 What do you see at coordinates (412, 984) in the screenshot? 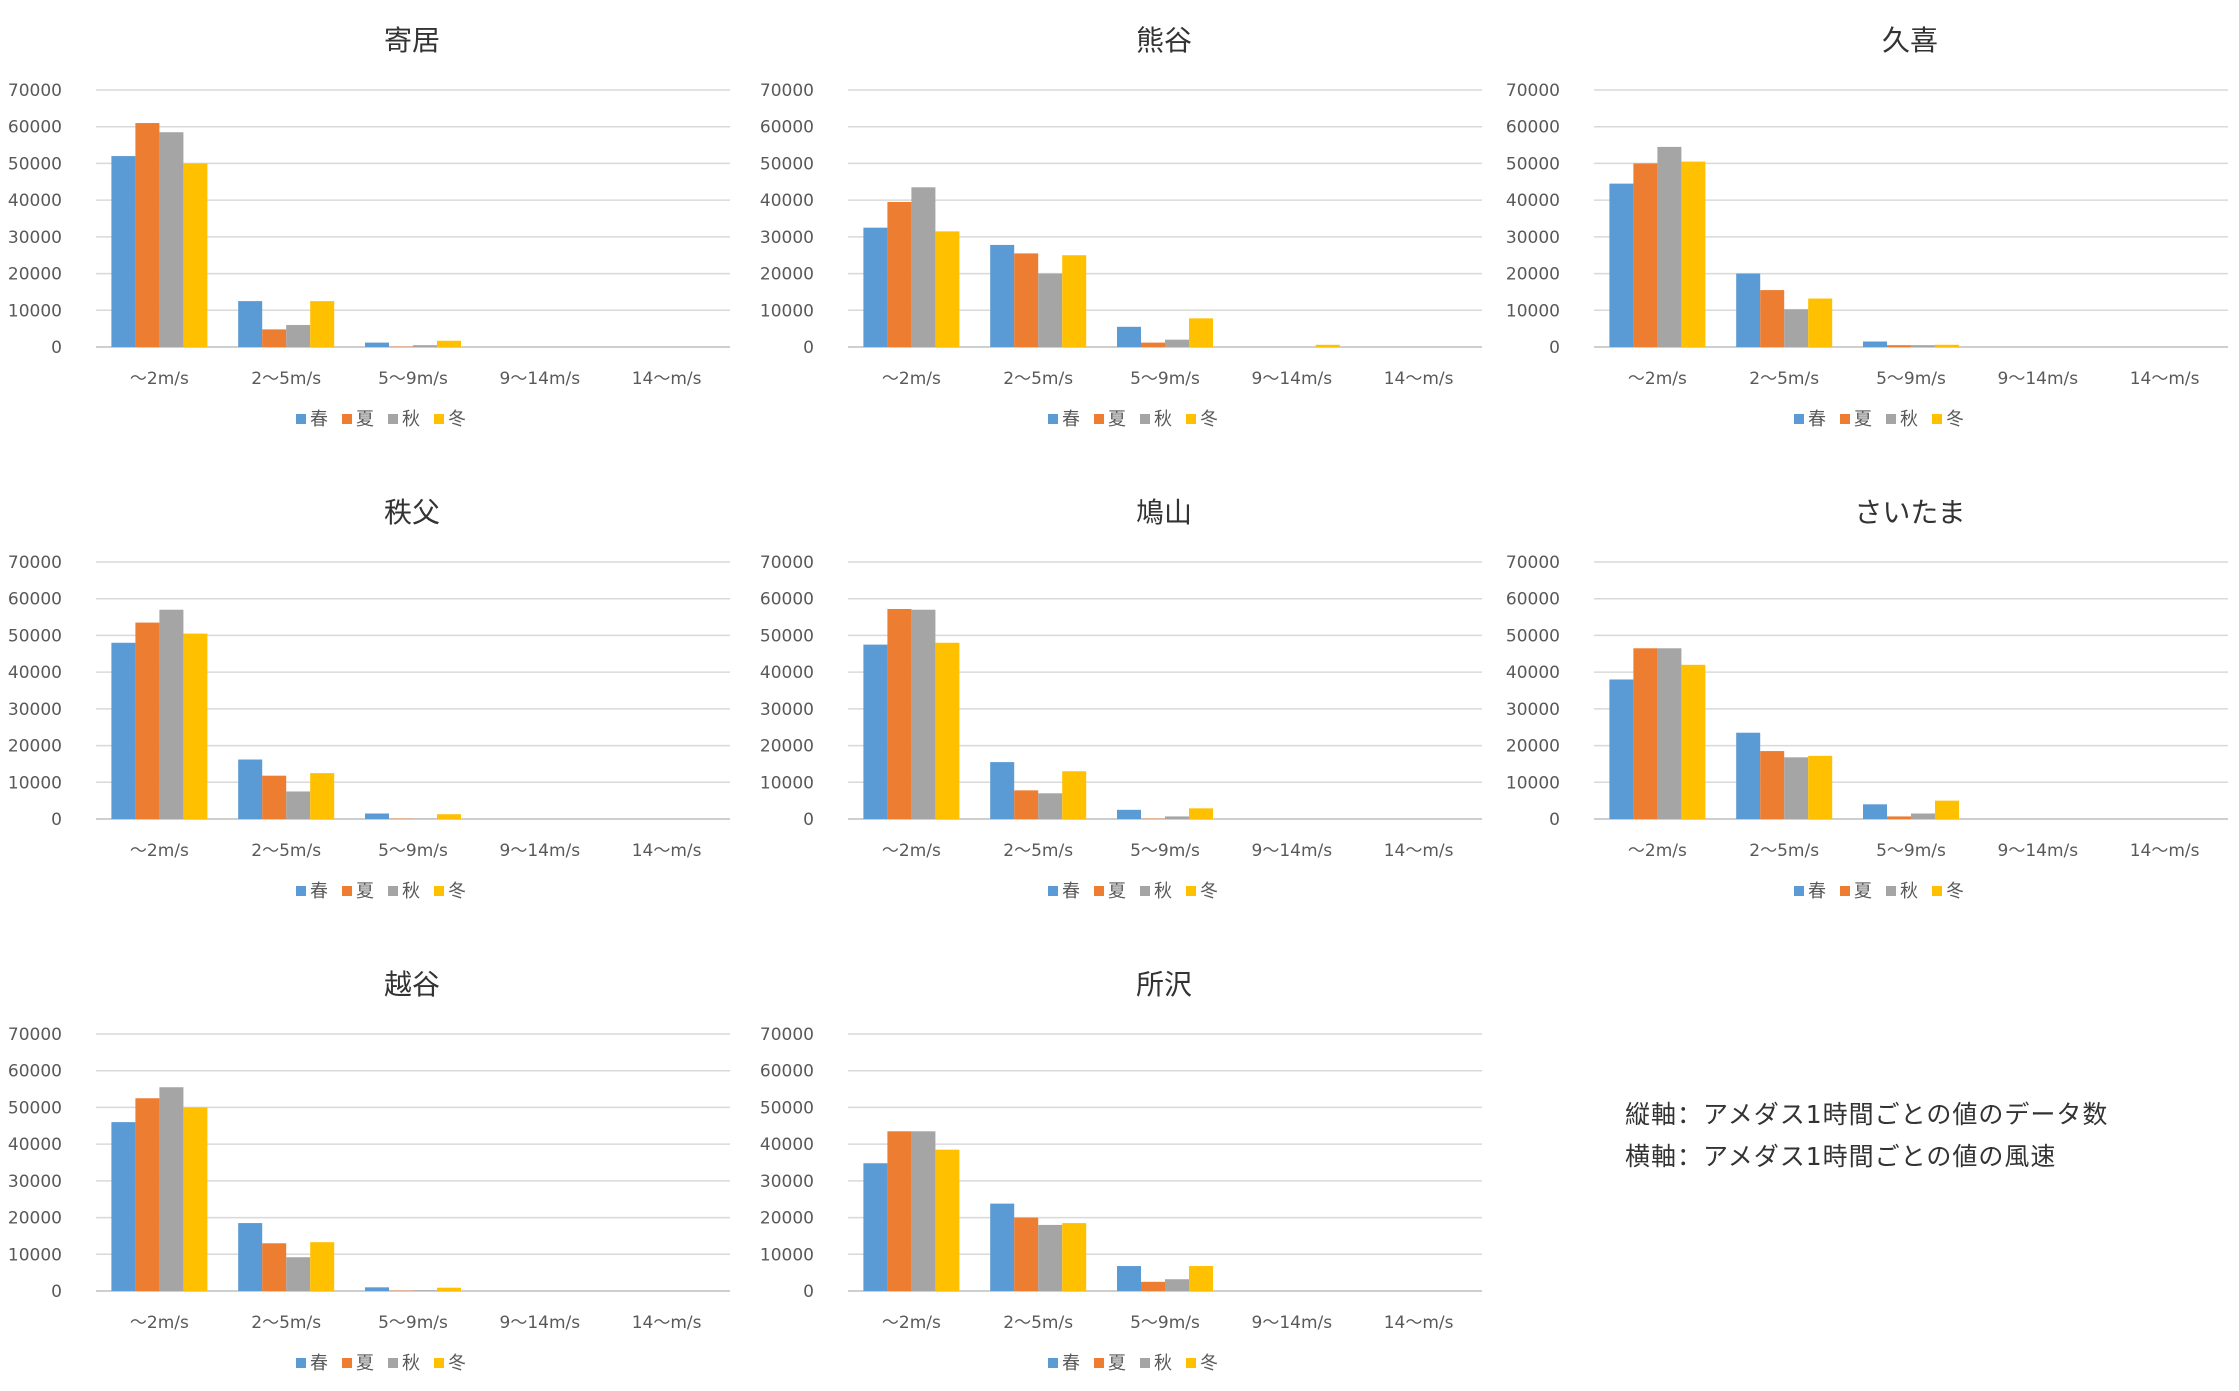
I see `chart-title: 越谷` at bounding box center [412, 984].